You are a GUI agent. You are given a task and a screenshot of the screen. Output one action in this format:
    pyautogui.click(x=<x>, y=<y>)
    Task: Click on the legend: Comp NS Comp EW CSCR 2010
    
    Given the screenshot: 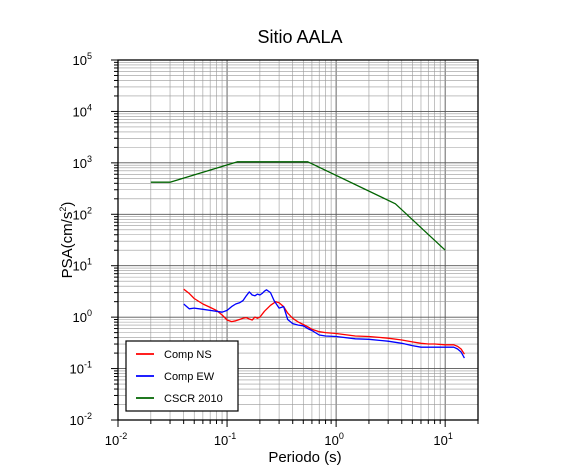 What is the action you would take?
    pyautogui.click(x=182, y=376)
    